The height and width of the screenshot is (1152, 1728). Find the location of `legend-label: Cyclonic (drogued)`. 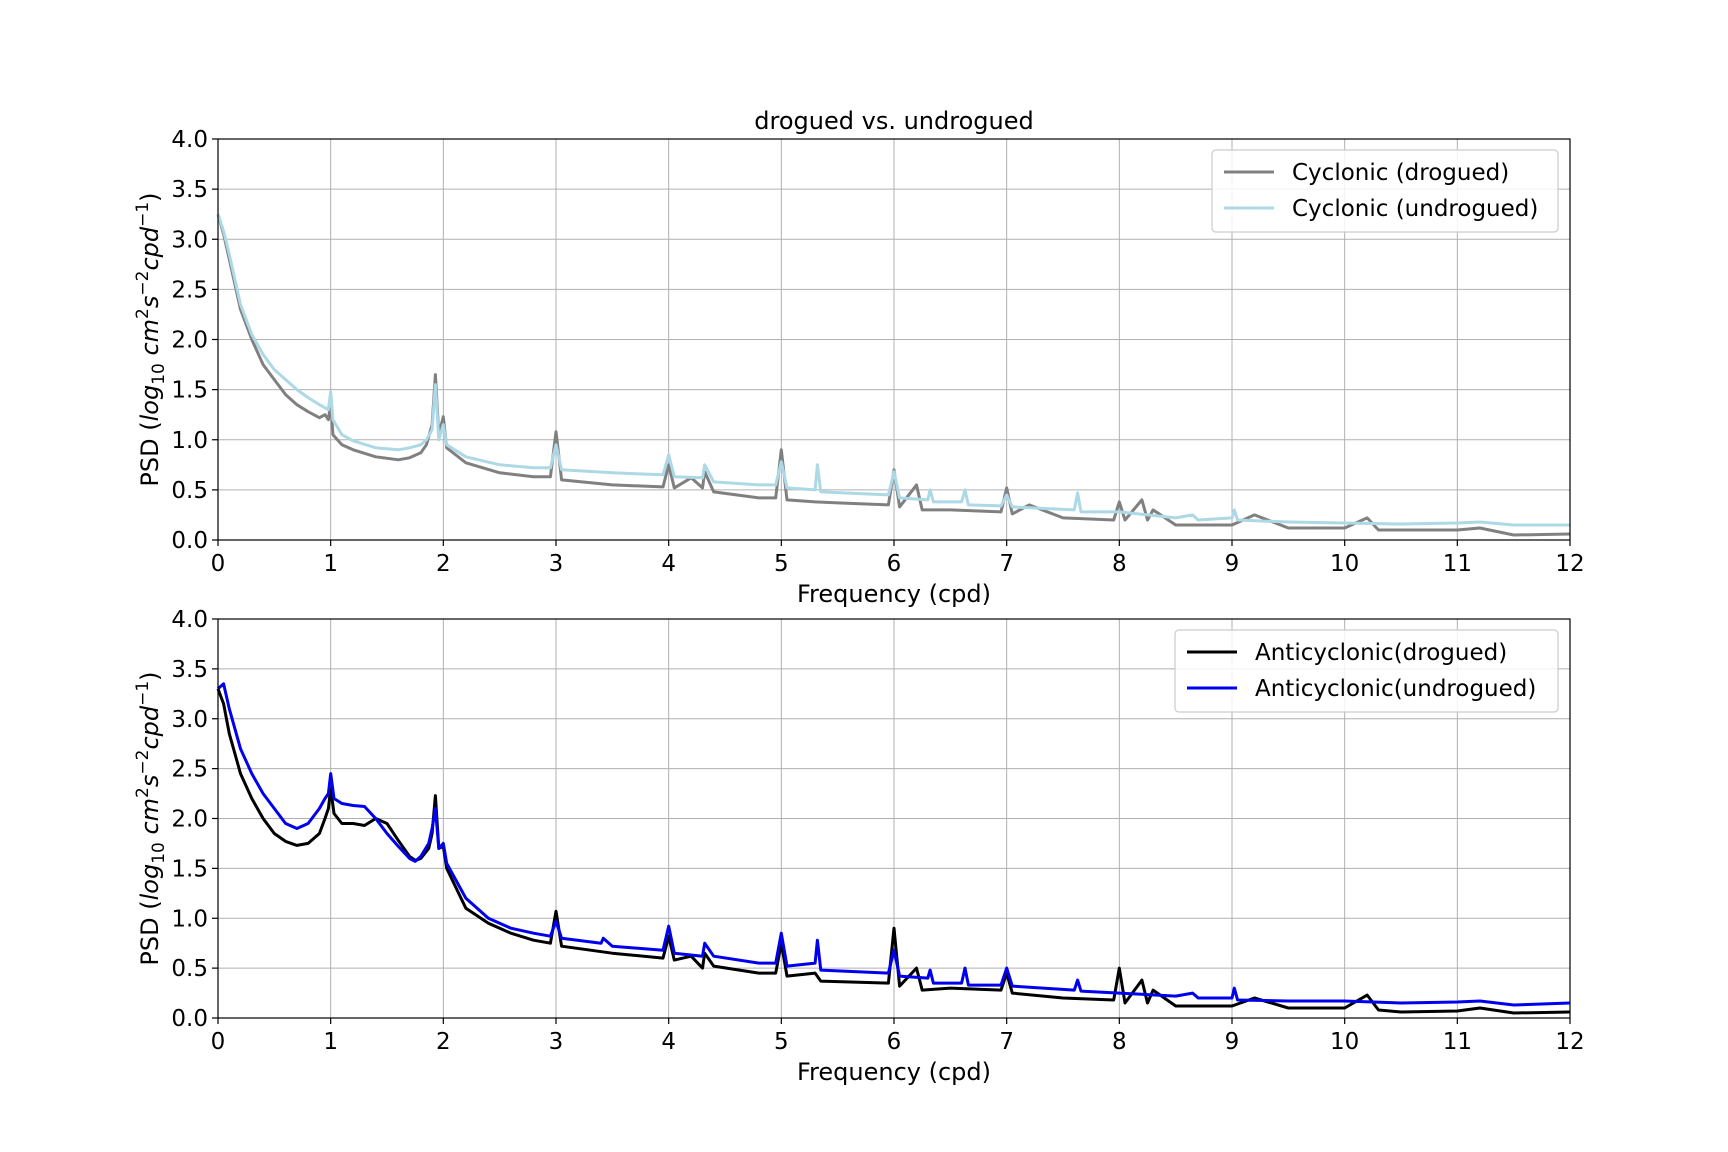

legend-label: Cyclonic (drogued) is located at coordinates (1400, 173).